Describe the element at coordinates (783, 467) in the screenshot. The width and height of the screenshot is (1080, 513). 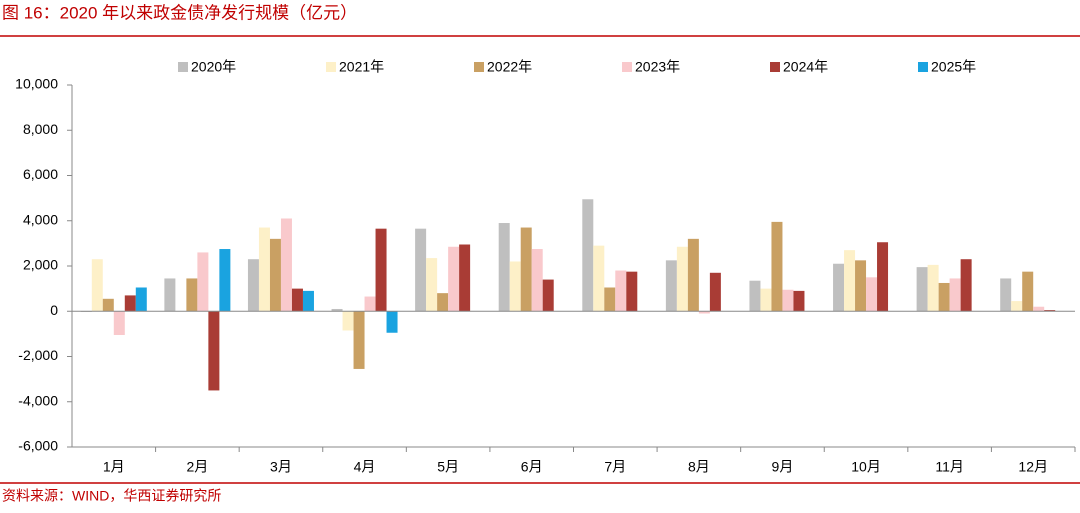
I see `x-tick-label: 9月` at that location.